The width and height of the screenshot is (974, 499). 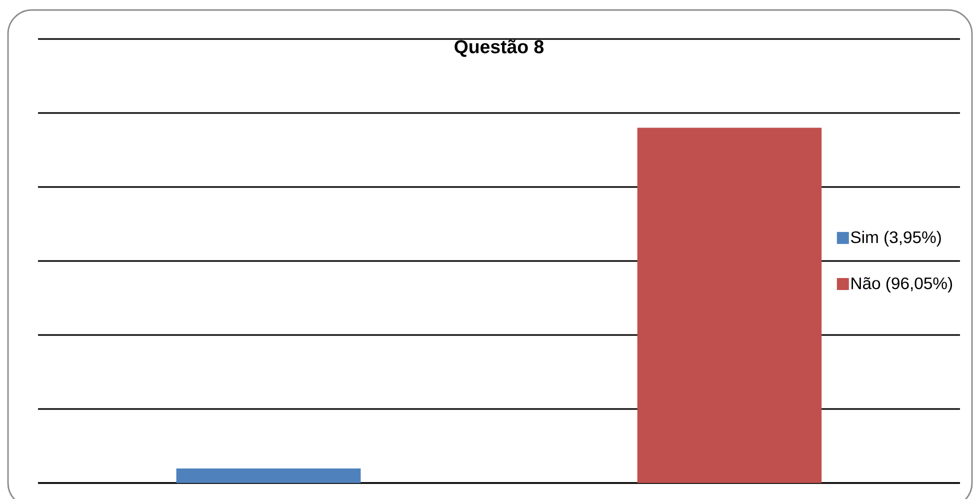 I want to click on legend-label: Não (96,05%), so click(x=902, y=284).